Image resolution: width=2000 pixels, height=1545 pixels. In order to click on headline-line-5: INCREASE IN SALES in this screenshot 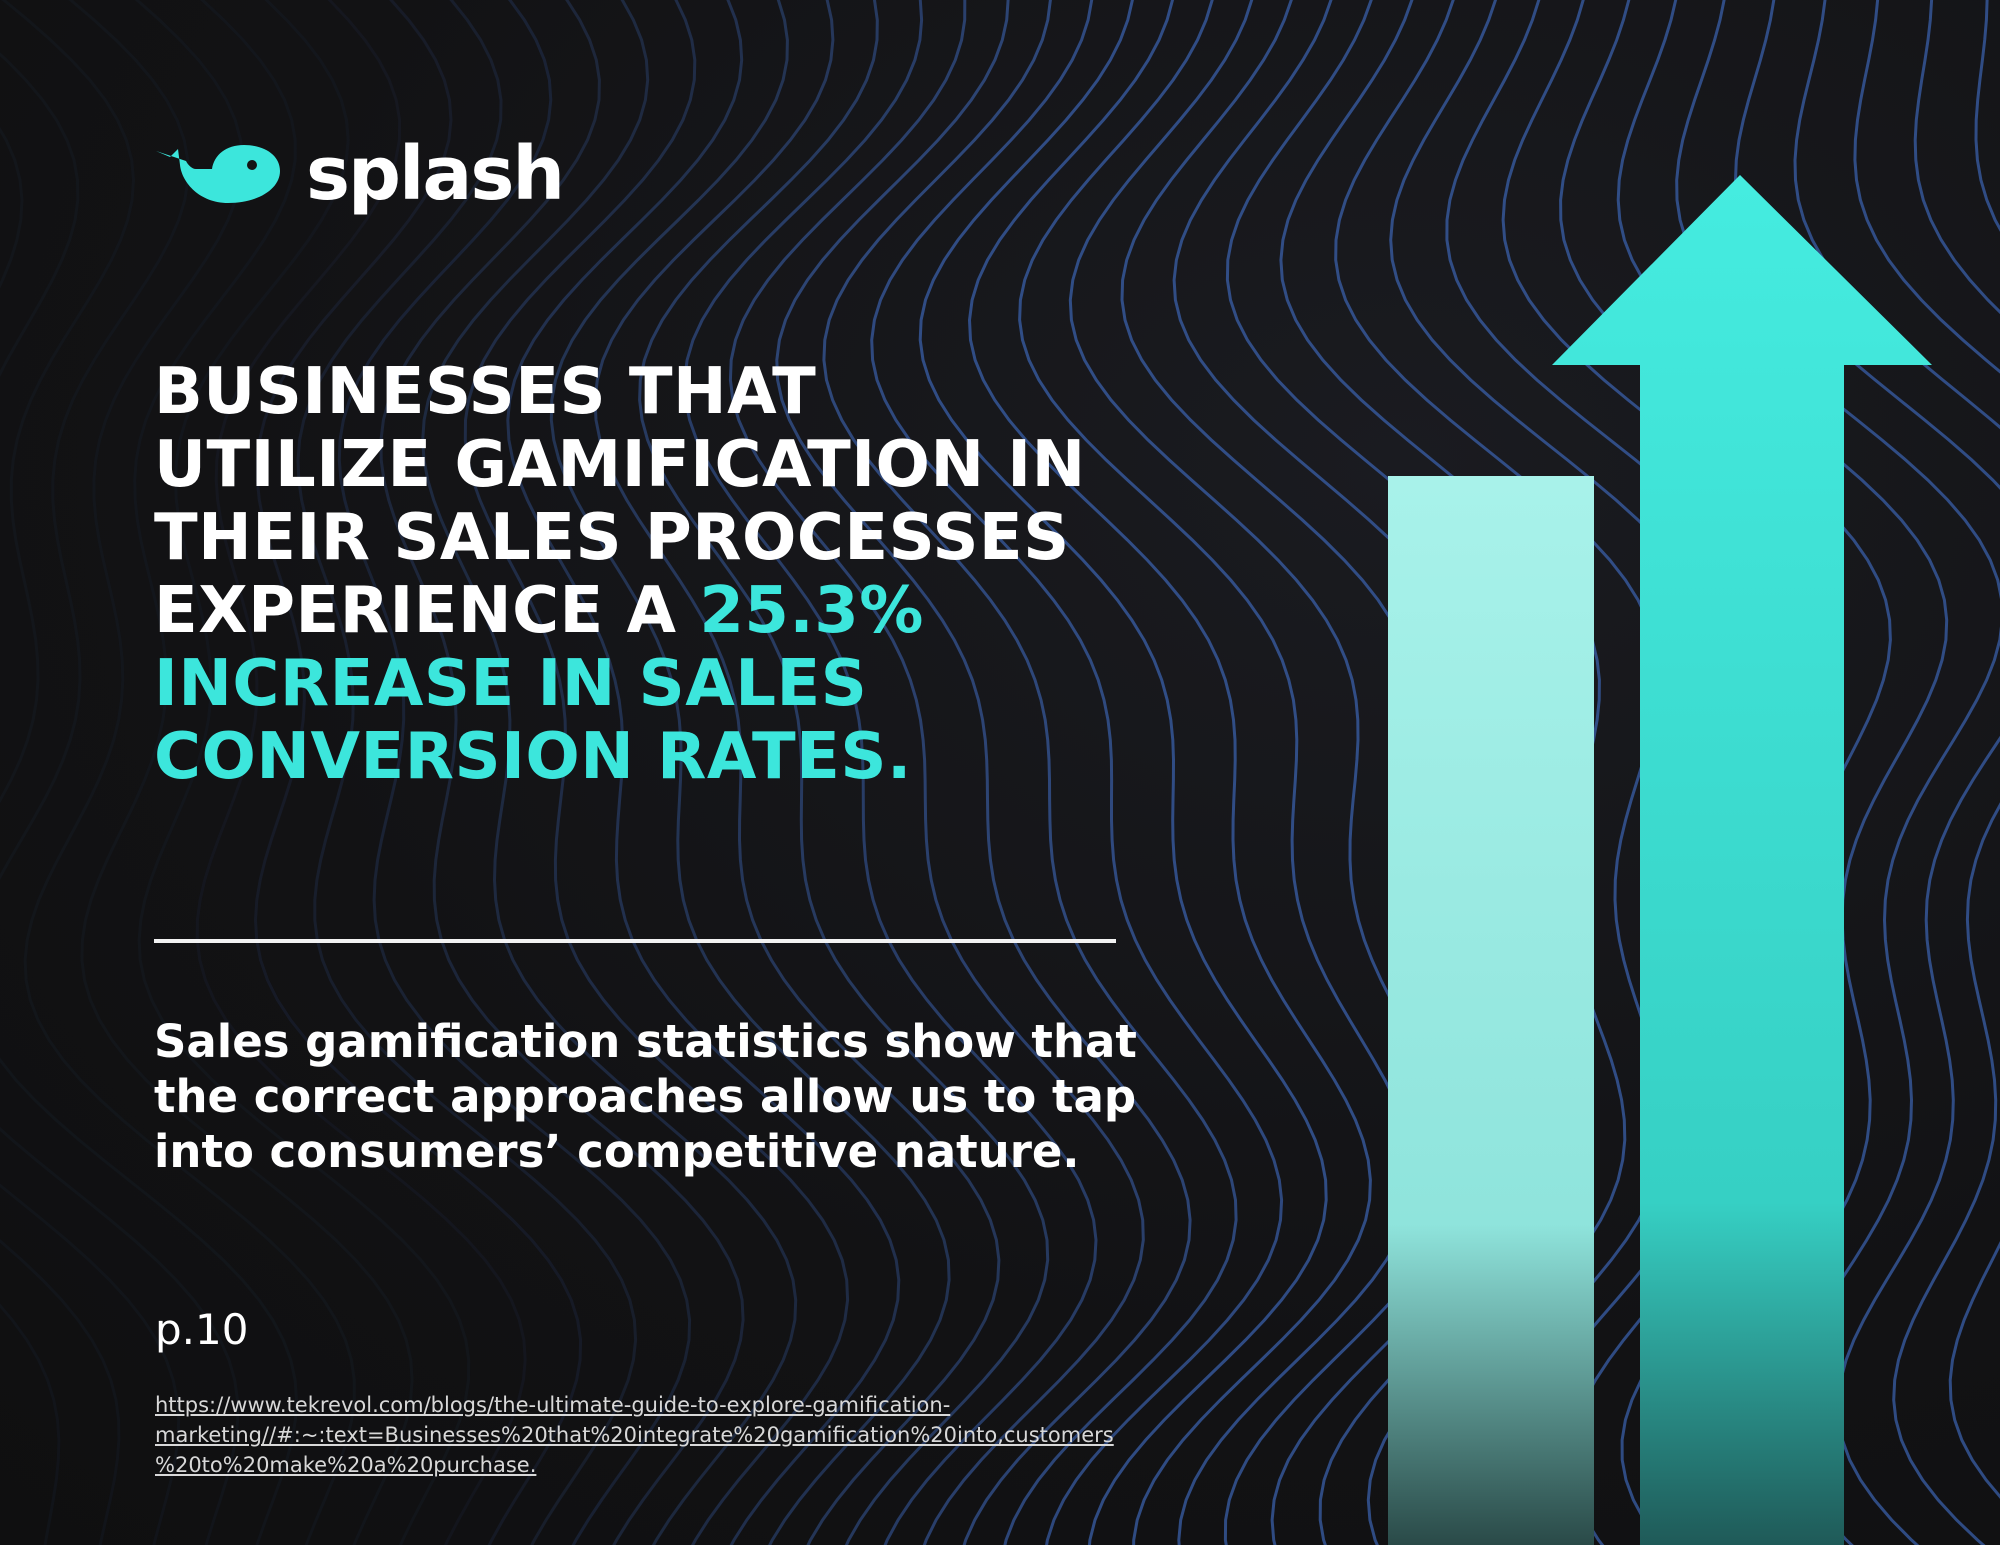, I will do `click(511, 684)`.